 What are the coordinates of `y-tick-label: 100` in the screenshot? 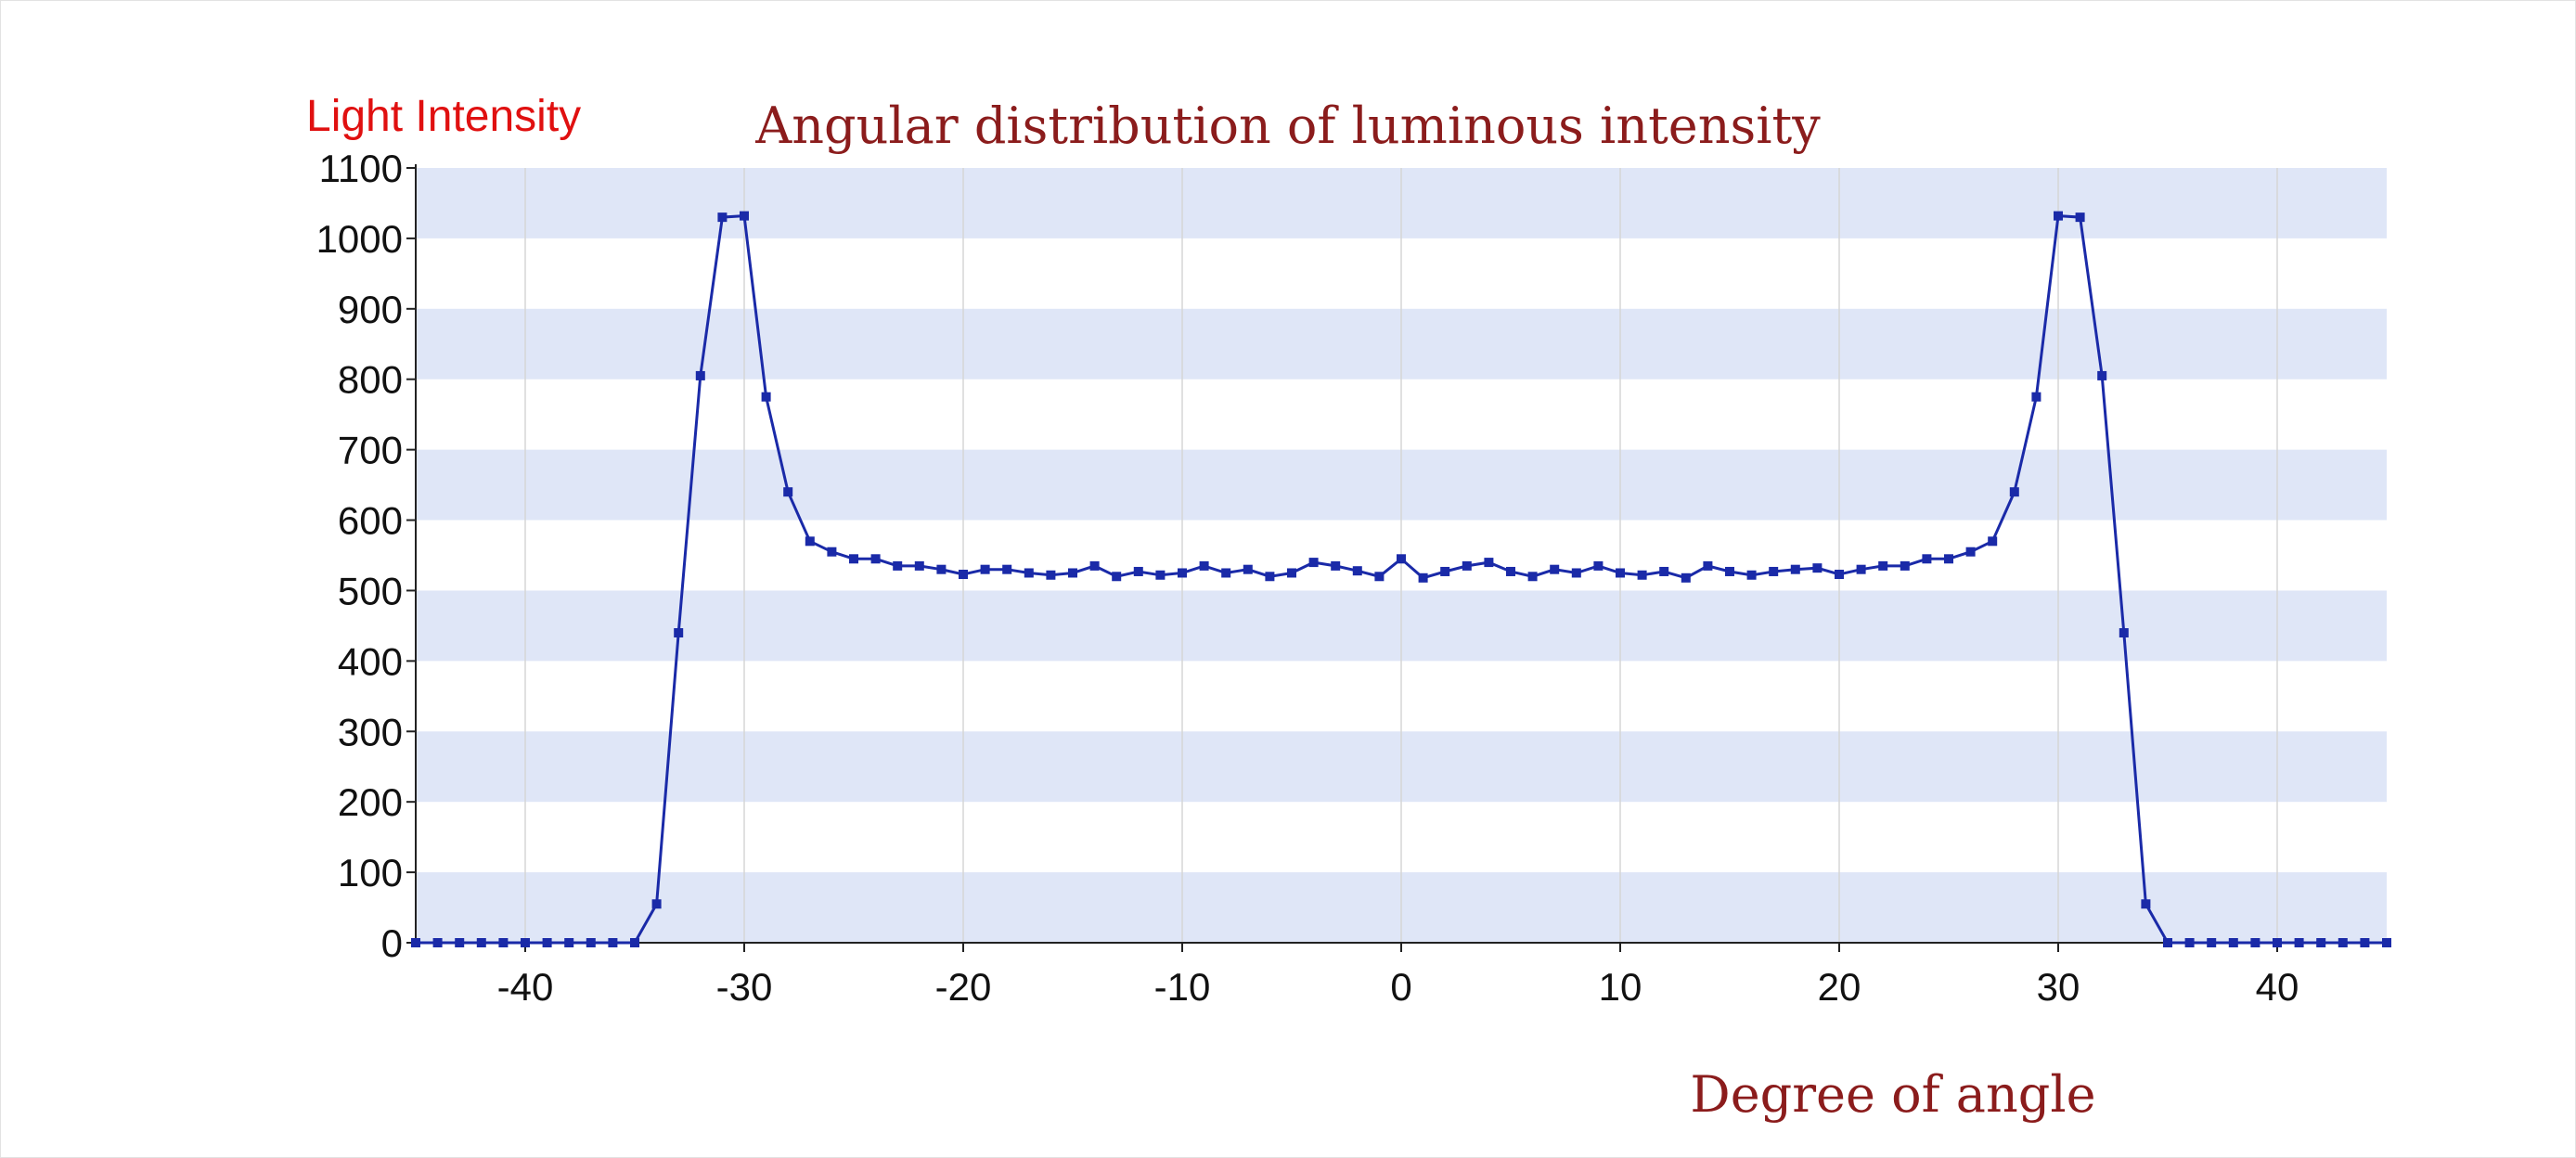 It's located at (370, 872).